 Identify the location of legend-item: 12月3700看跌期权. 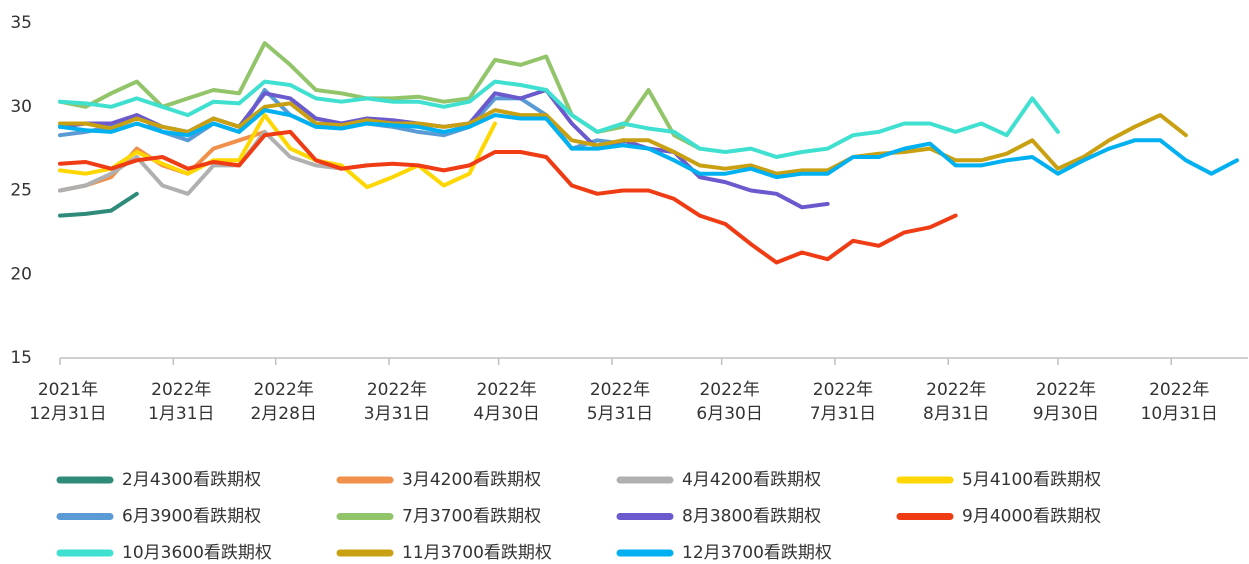
(724, 553).